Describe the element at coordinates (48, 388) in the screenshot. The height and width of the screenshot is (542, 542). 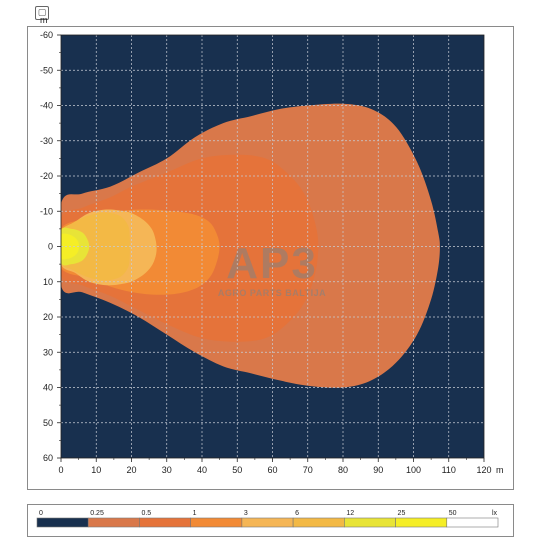
I see `y-tick-label: 40` at that location.